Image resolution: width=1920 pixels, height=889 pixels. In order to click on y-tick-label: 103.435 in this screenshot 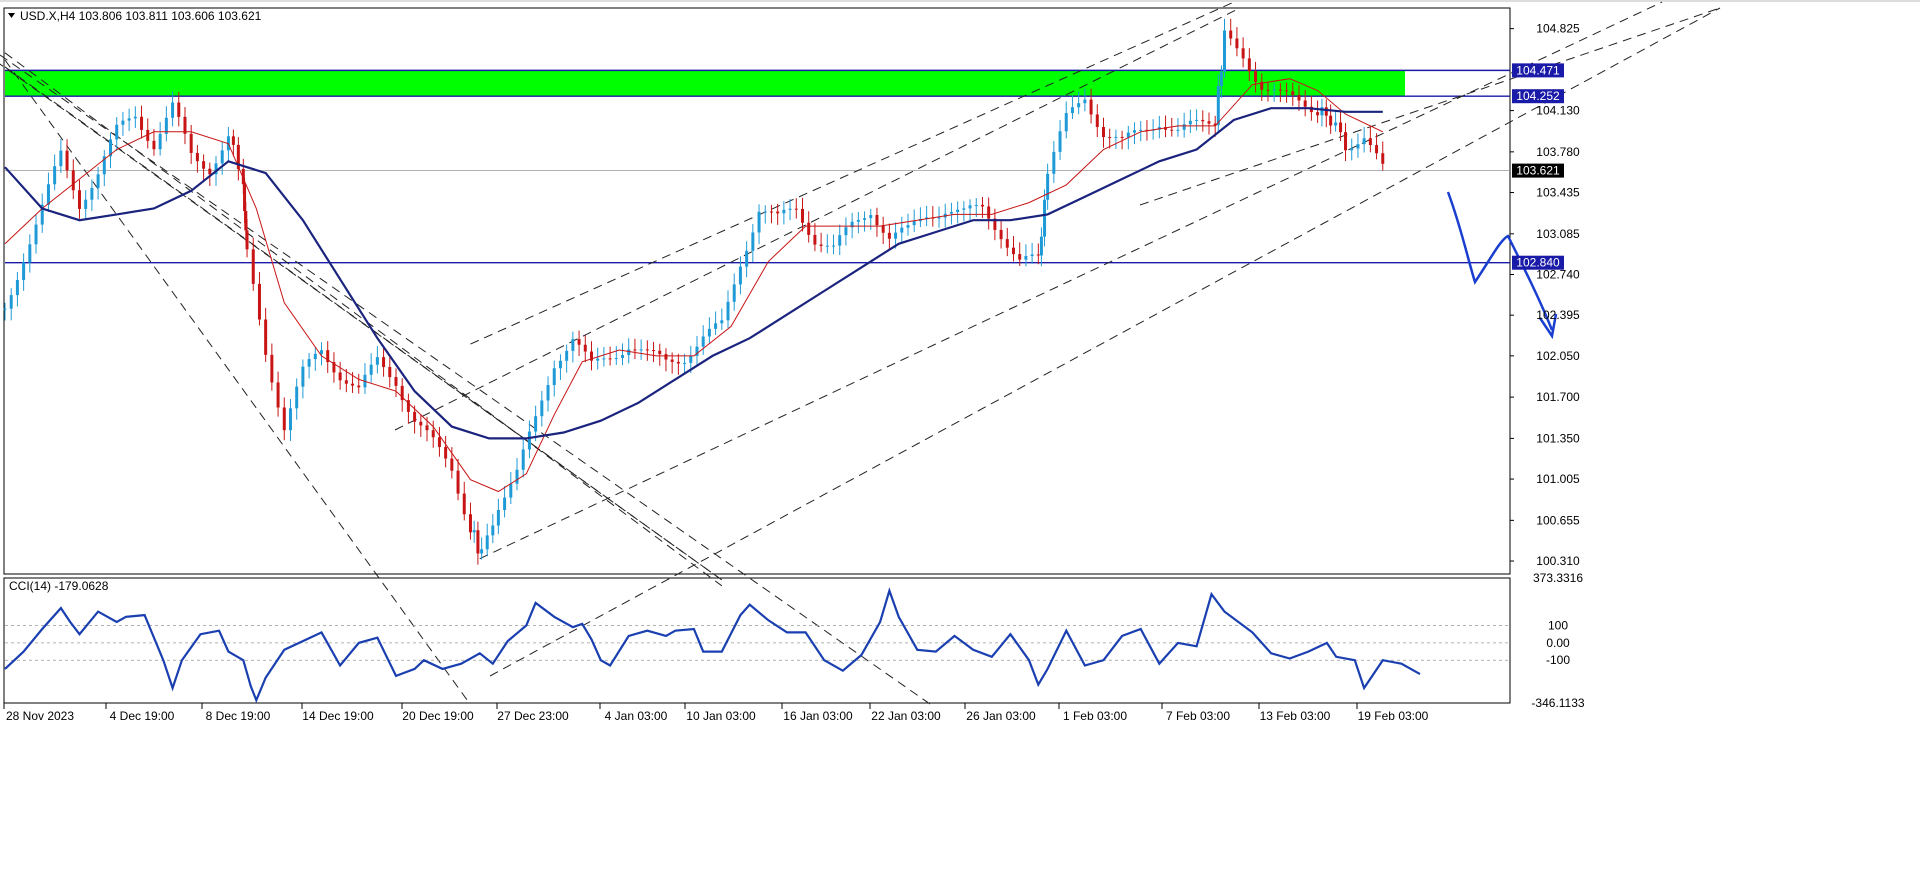, I will do `click(1558, 193)`.